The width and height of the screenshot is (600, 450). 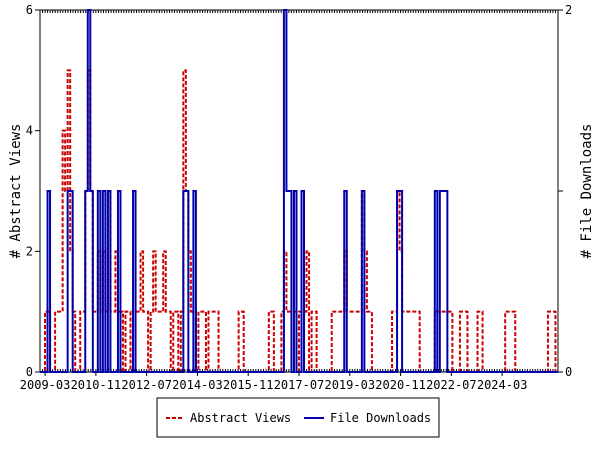 I want to click on legend: Abstract Views File Downloads, so click(x=298, y=417).